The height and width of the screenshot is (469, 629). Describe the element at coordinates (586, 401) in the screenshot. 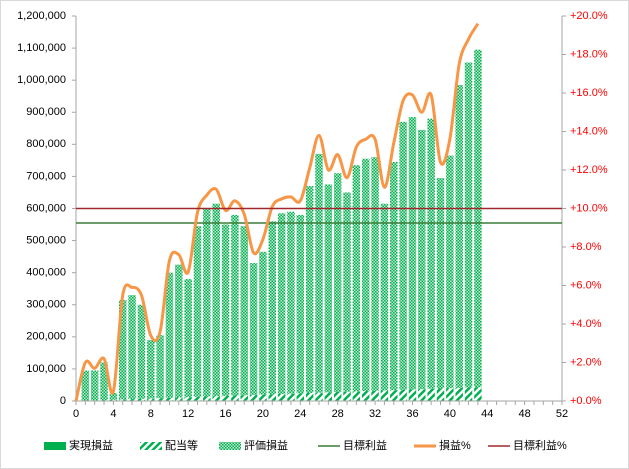

I see `y2-tick-label: +0.0%` at that location.